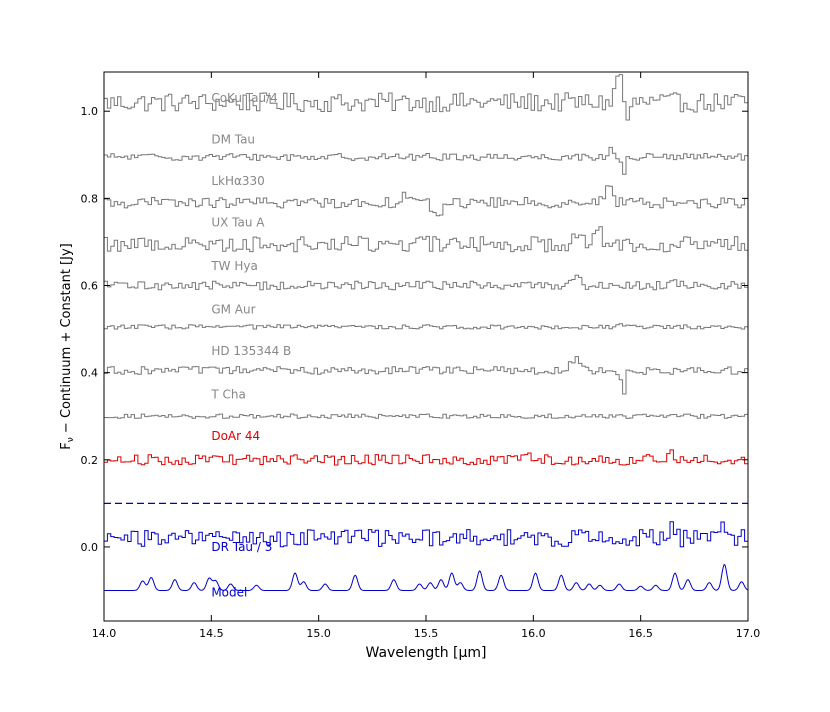 This screenshot has width=830, height=712. Describe the element at coordinates (426, 653) in the screenshot. I see `x-axis-label: Wavelength [μm]` at that location.